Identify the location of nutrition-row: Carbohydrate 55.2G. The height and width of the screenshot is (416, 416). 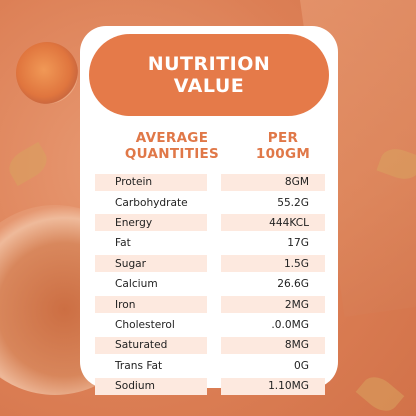
(210, 202).